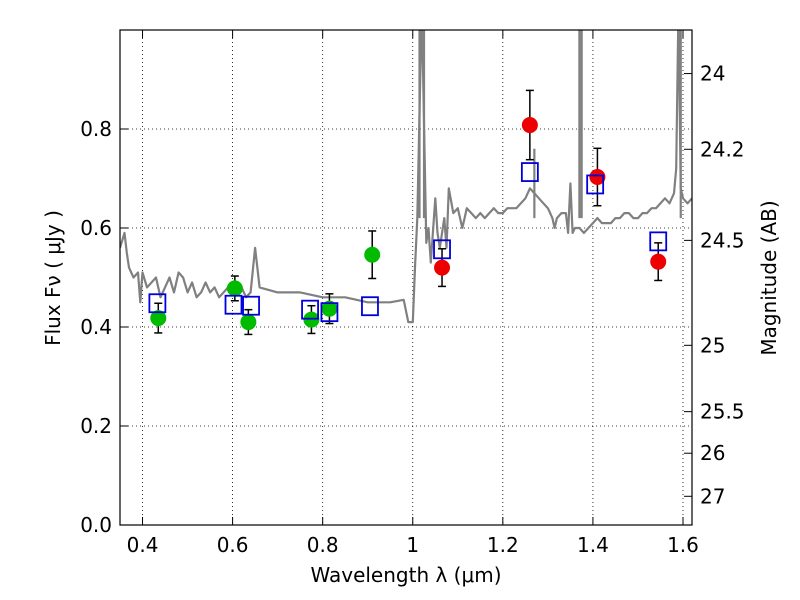 This screenshot has height=600, width=800. I want to click on right-tick-label: 24.5, so click(722, 240).